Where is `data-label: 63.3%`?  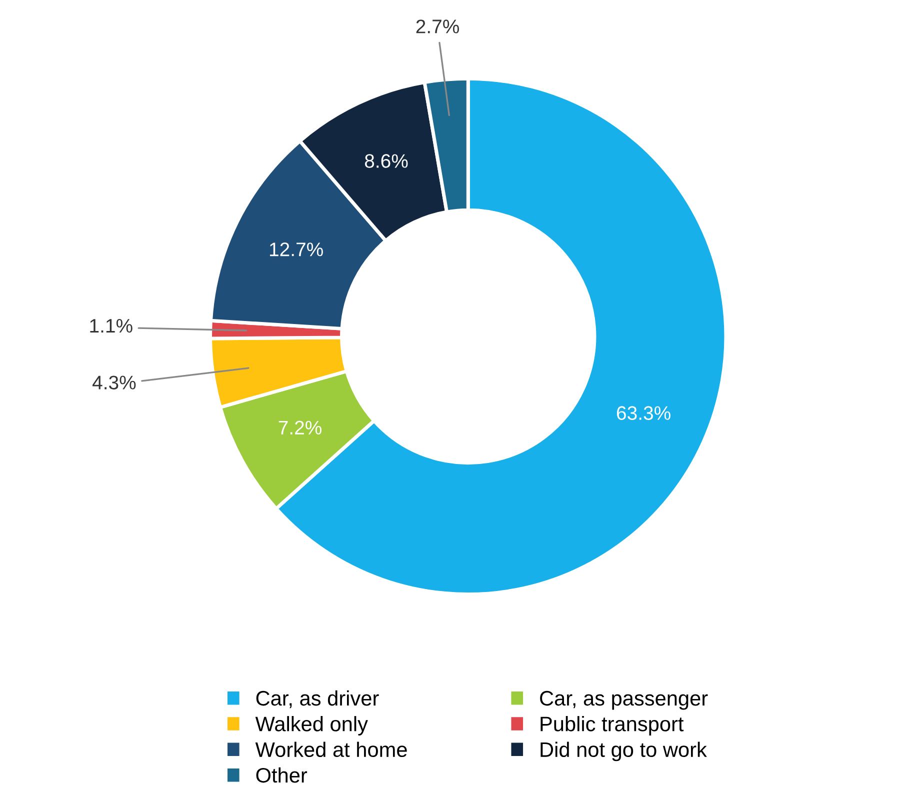
data-label: 63.3% is located at coordinates (643, 413).